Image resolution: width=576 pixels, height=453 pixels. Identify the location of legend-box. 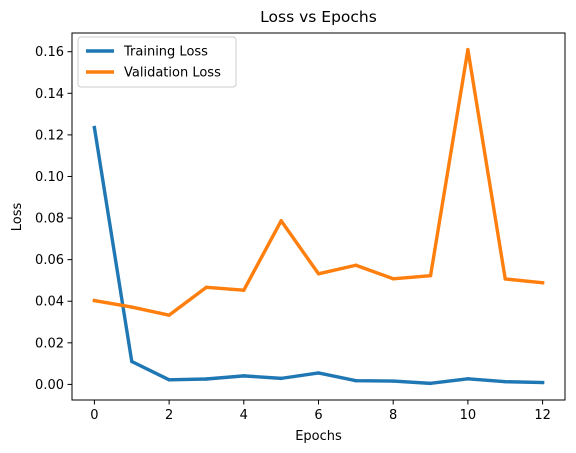
(157, 62).